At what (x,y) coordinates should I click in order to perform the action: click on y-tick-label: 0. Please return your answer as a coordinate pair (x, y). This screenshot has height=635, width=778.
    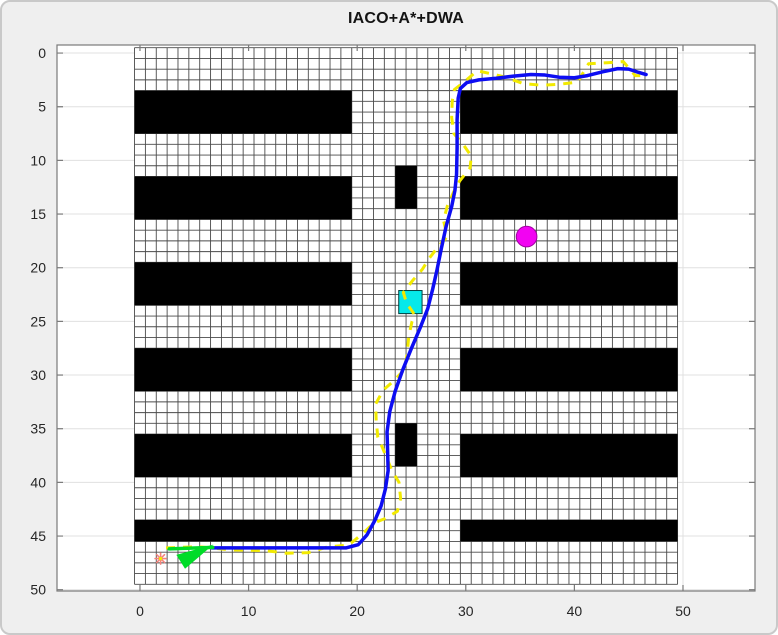
    Looking at the image, I should click on (42, 53).